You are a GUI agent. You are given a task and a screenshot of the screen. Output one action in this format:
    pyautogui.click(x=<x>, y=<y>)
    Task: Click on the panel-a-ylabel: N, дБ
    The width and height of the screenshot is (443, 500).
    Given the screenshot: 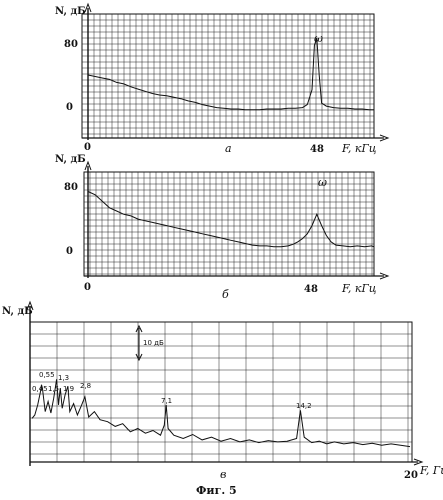 What is the action you would take?
    pyautogui.click(x=70, y=11)
    